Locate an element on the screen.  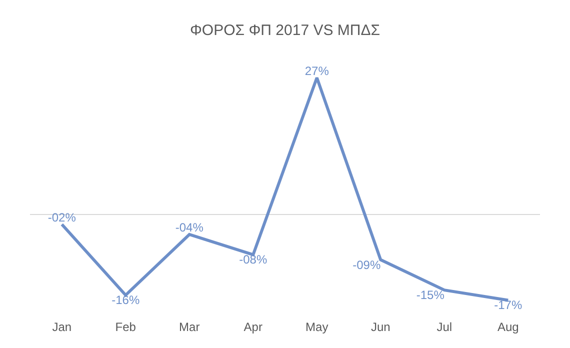
x-tick-label: May is located at coordinates (317, 327).